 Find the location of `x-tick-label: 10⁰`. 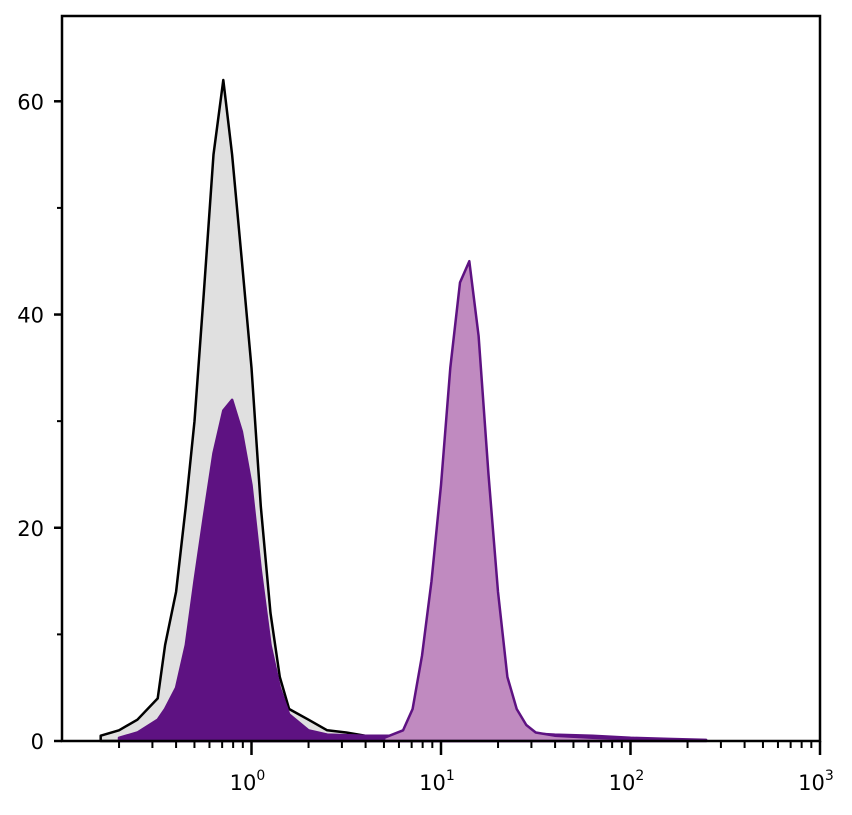

x-tick-label: 10⁰ is located at coordinates (248, 781).